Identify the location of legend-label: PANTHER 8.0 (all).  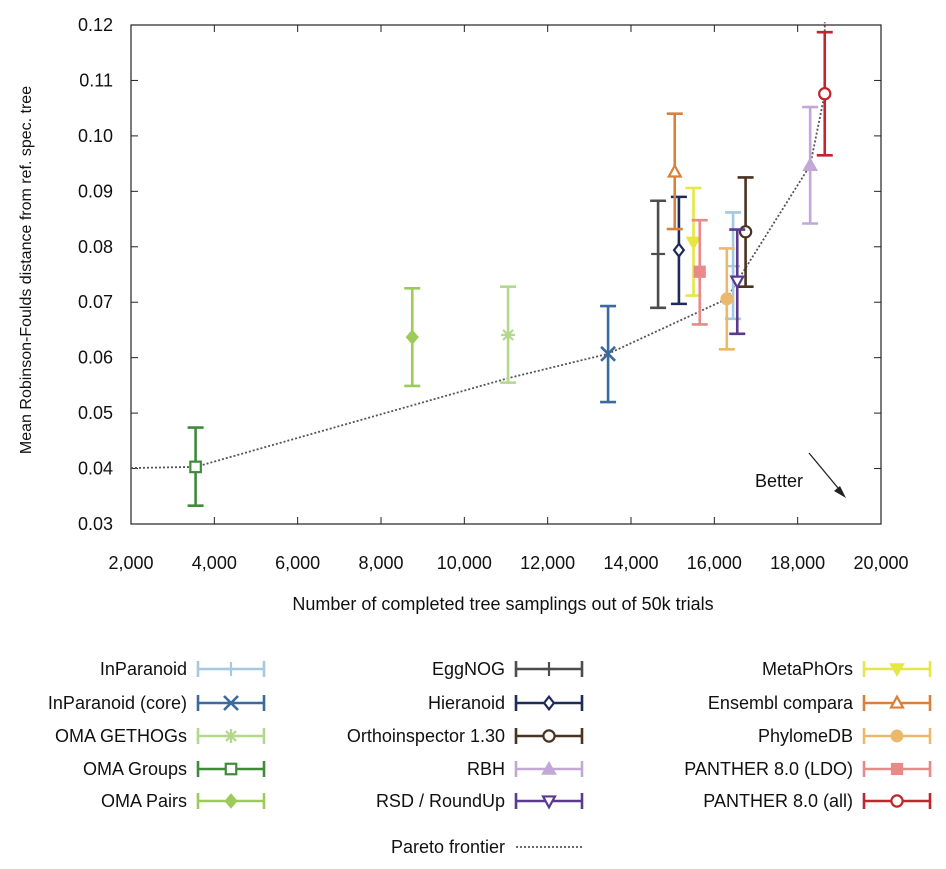
(778, 801).